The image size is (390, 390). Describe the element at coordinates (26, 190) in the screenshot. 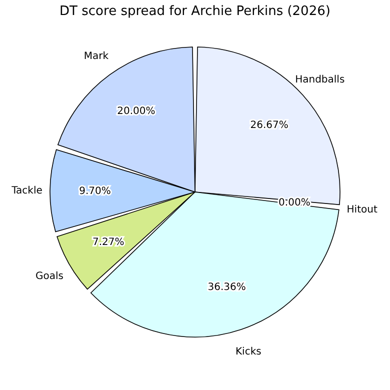

I see `slice-label: Tackle` at that location.